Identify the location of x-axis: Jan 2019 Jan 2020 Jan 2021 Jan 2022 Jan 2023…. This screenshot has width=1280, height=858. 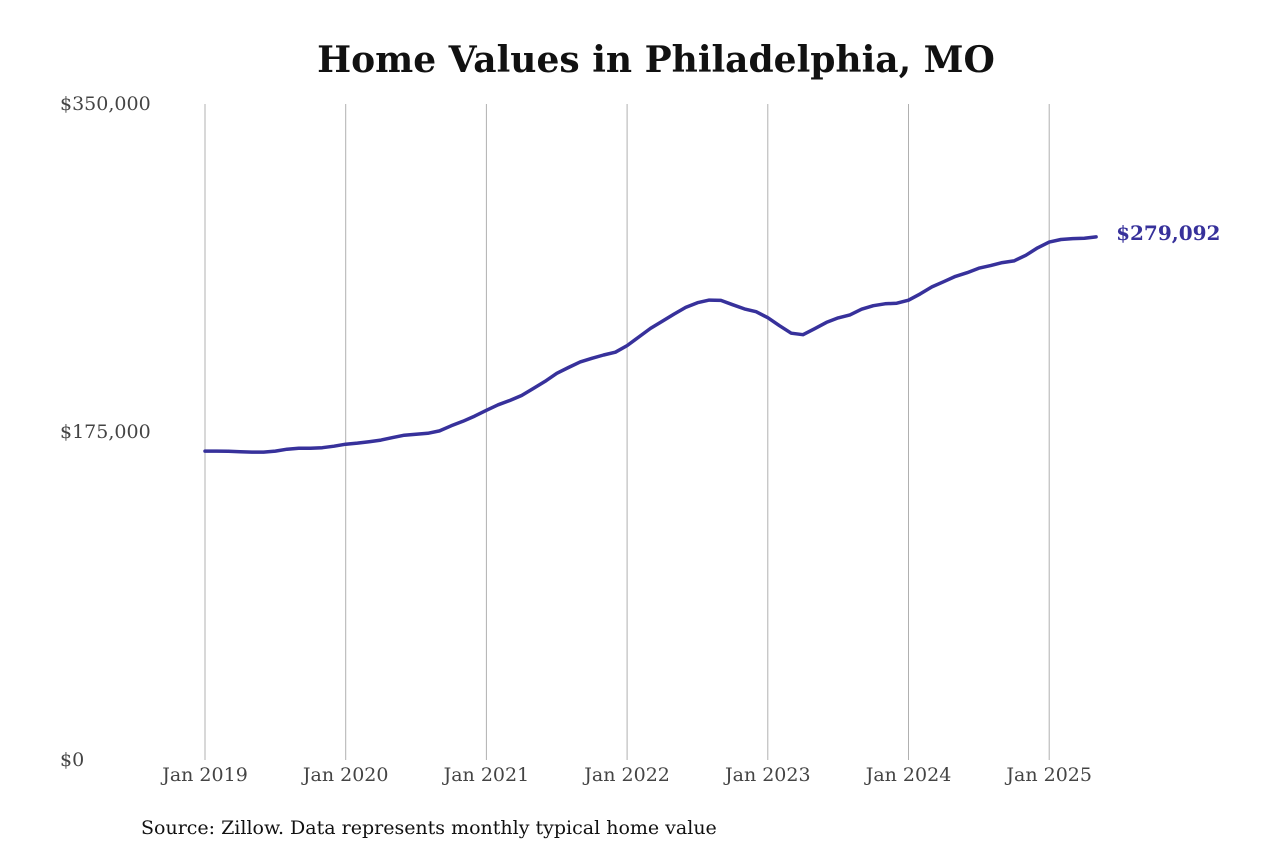
(626, 775).